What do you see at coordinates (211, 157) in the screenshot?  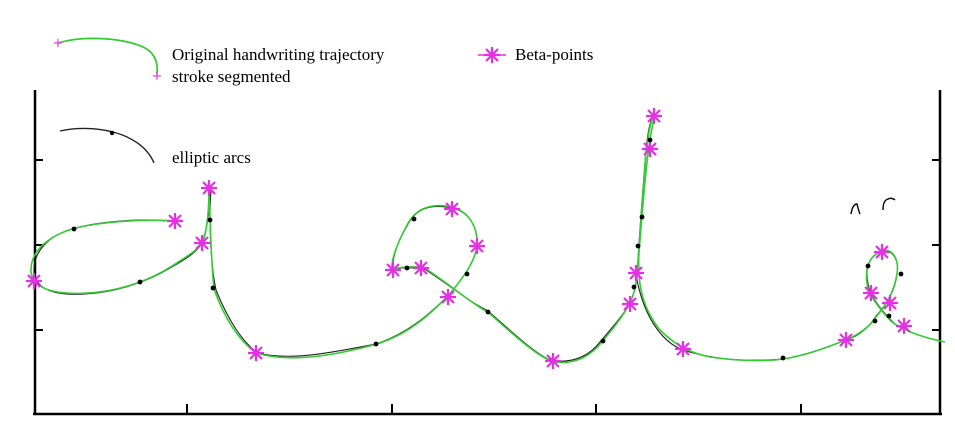 I see `legend-elliptic-label: elliptic arcs` at bounding box center [211, 157].